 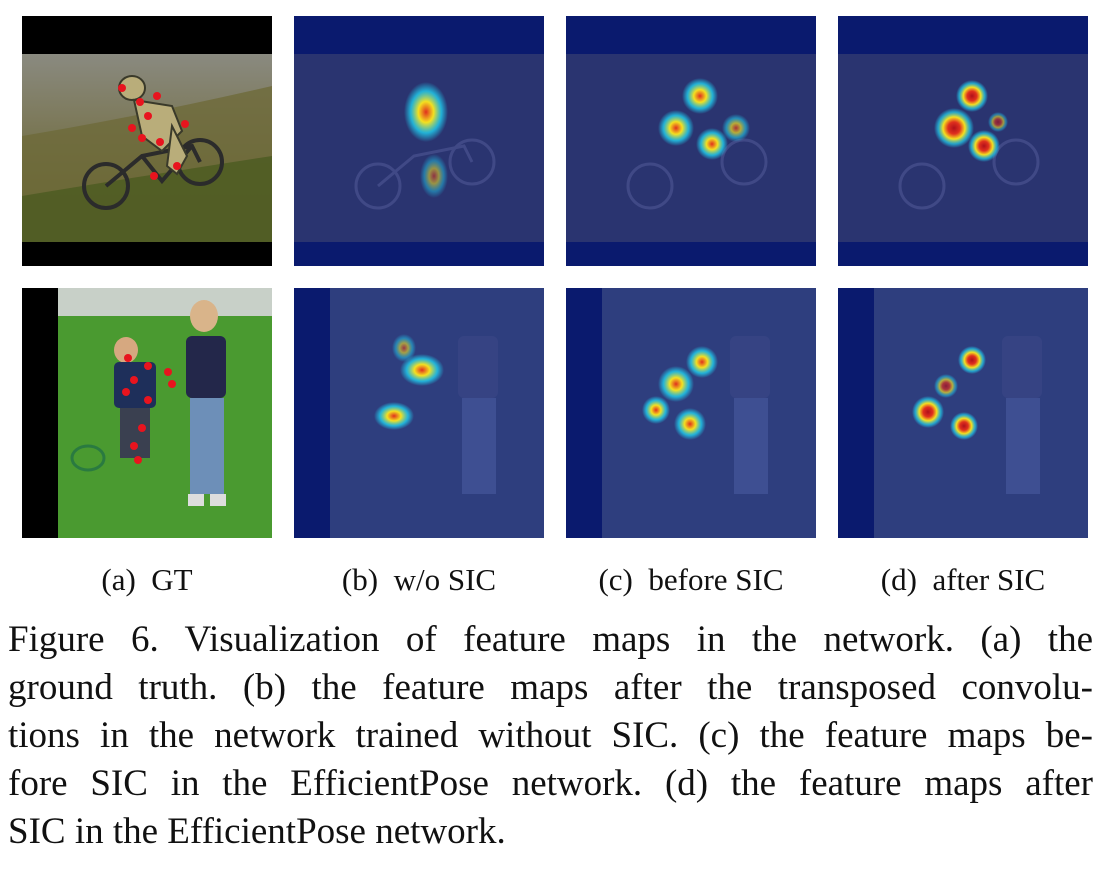 I want to click on panel-d-cyclist-after-sic, so click(x=963, y=141).